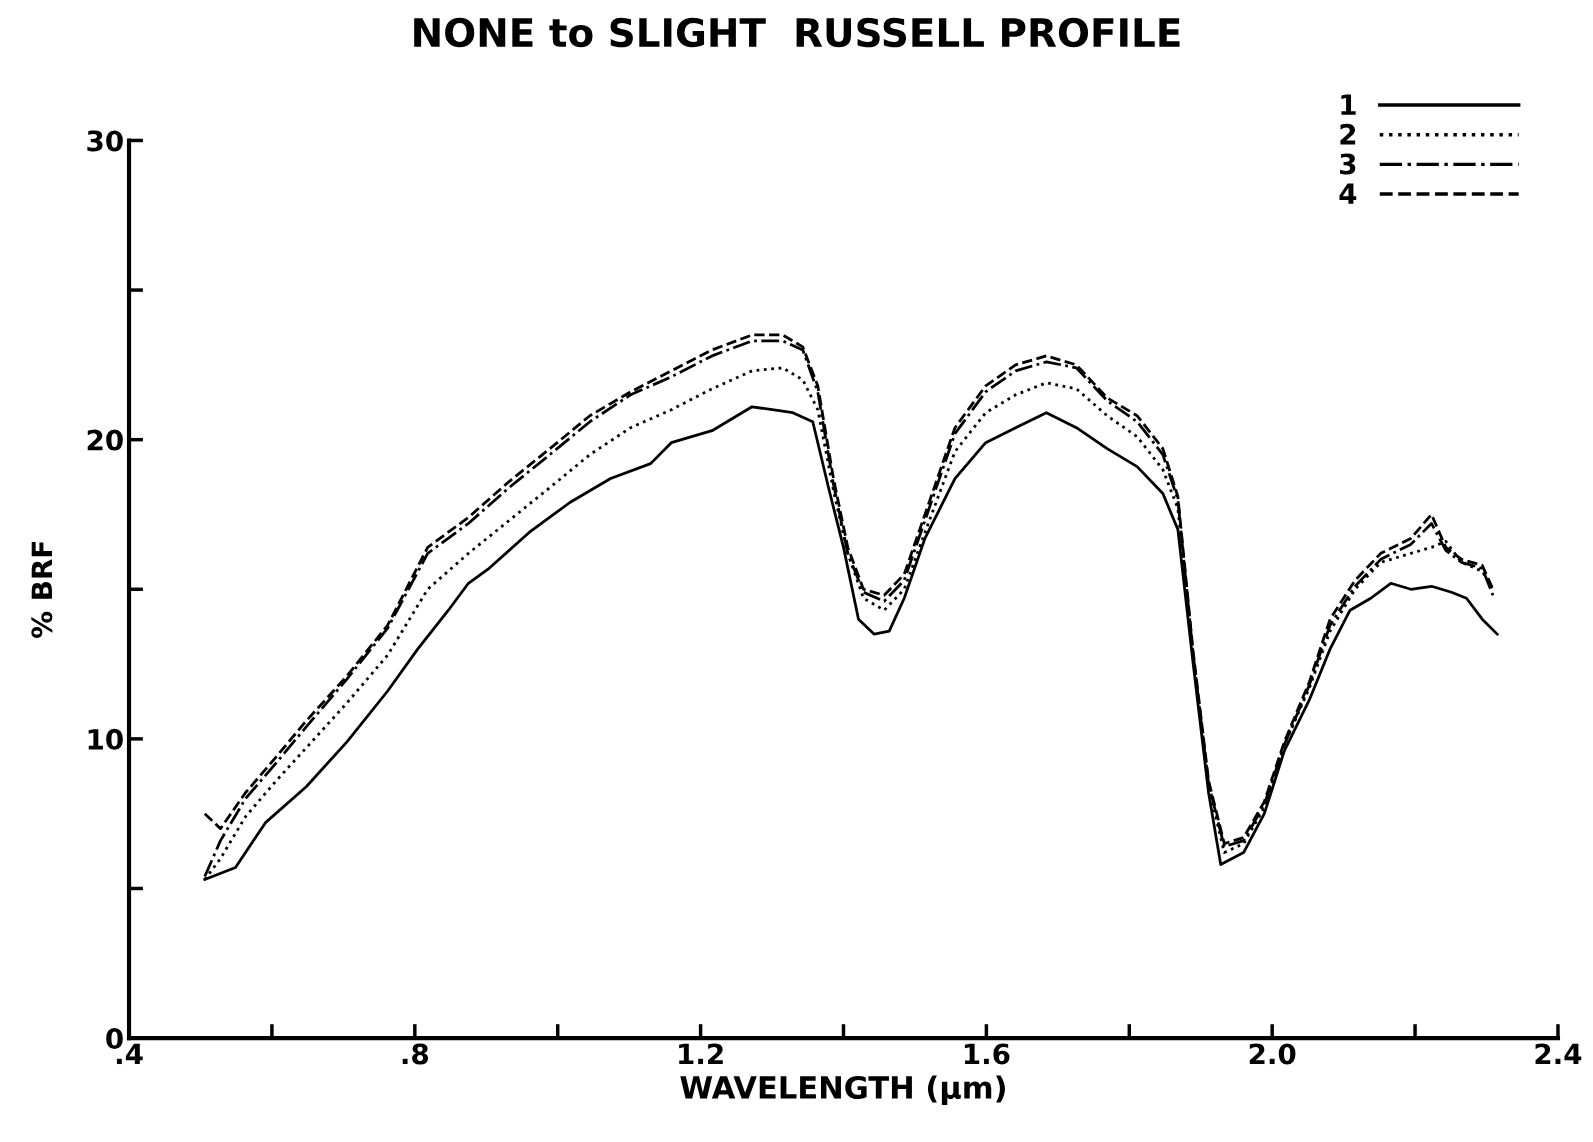  What do you see at coordinates (1558, 1054) in the screenshot?
I see `x-tick-label: 2.4` at bounding box center [1558, 1054].